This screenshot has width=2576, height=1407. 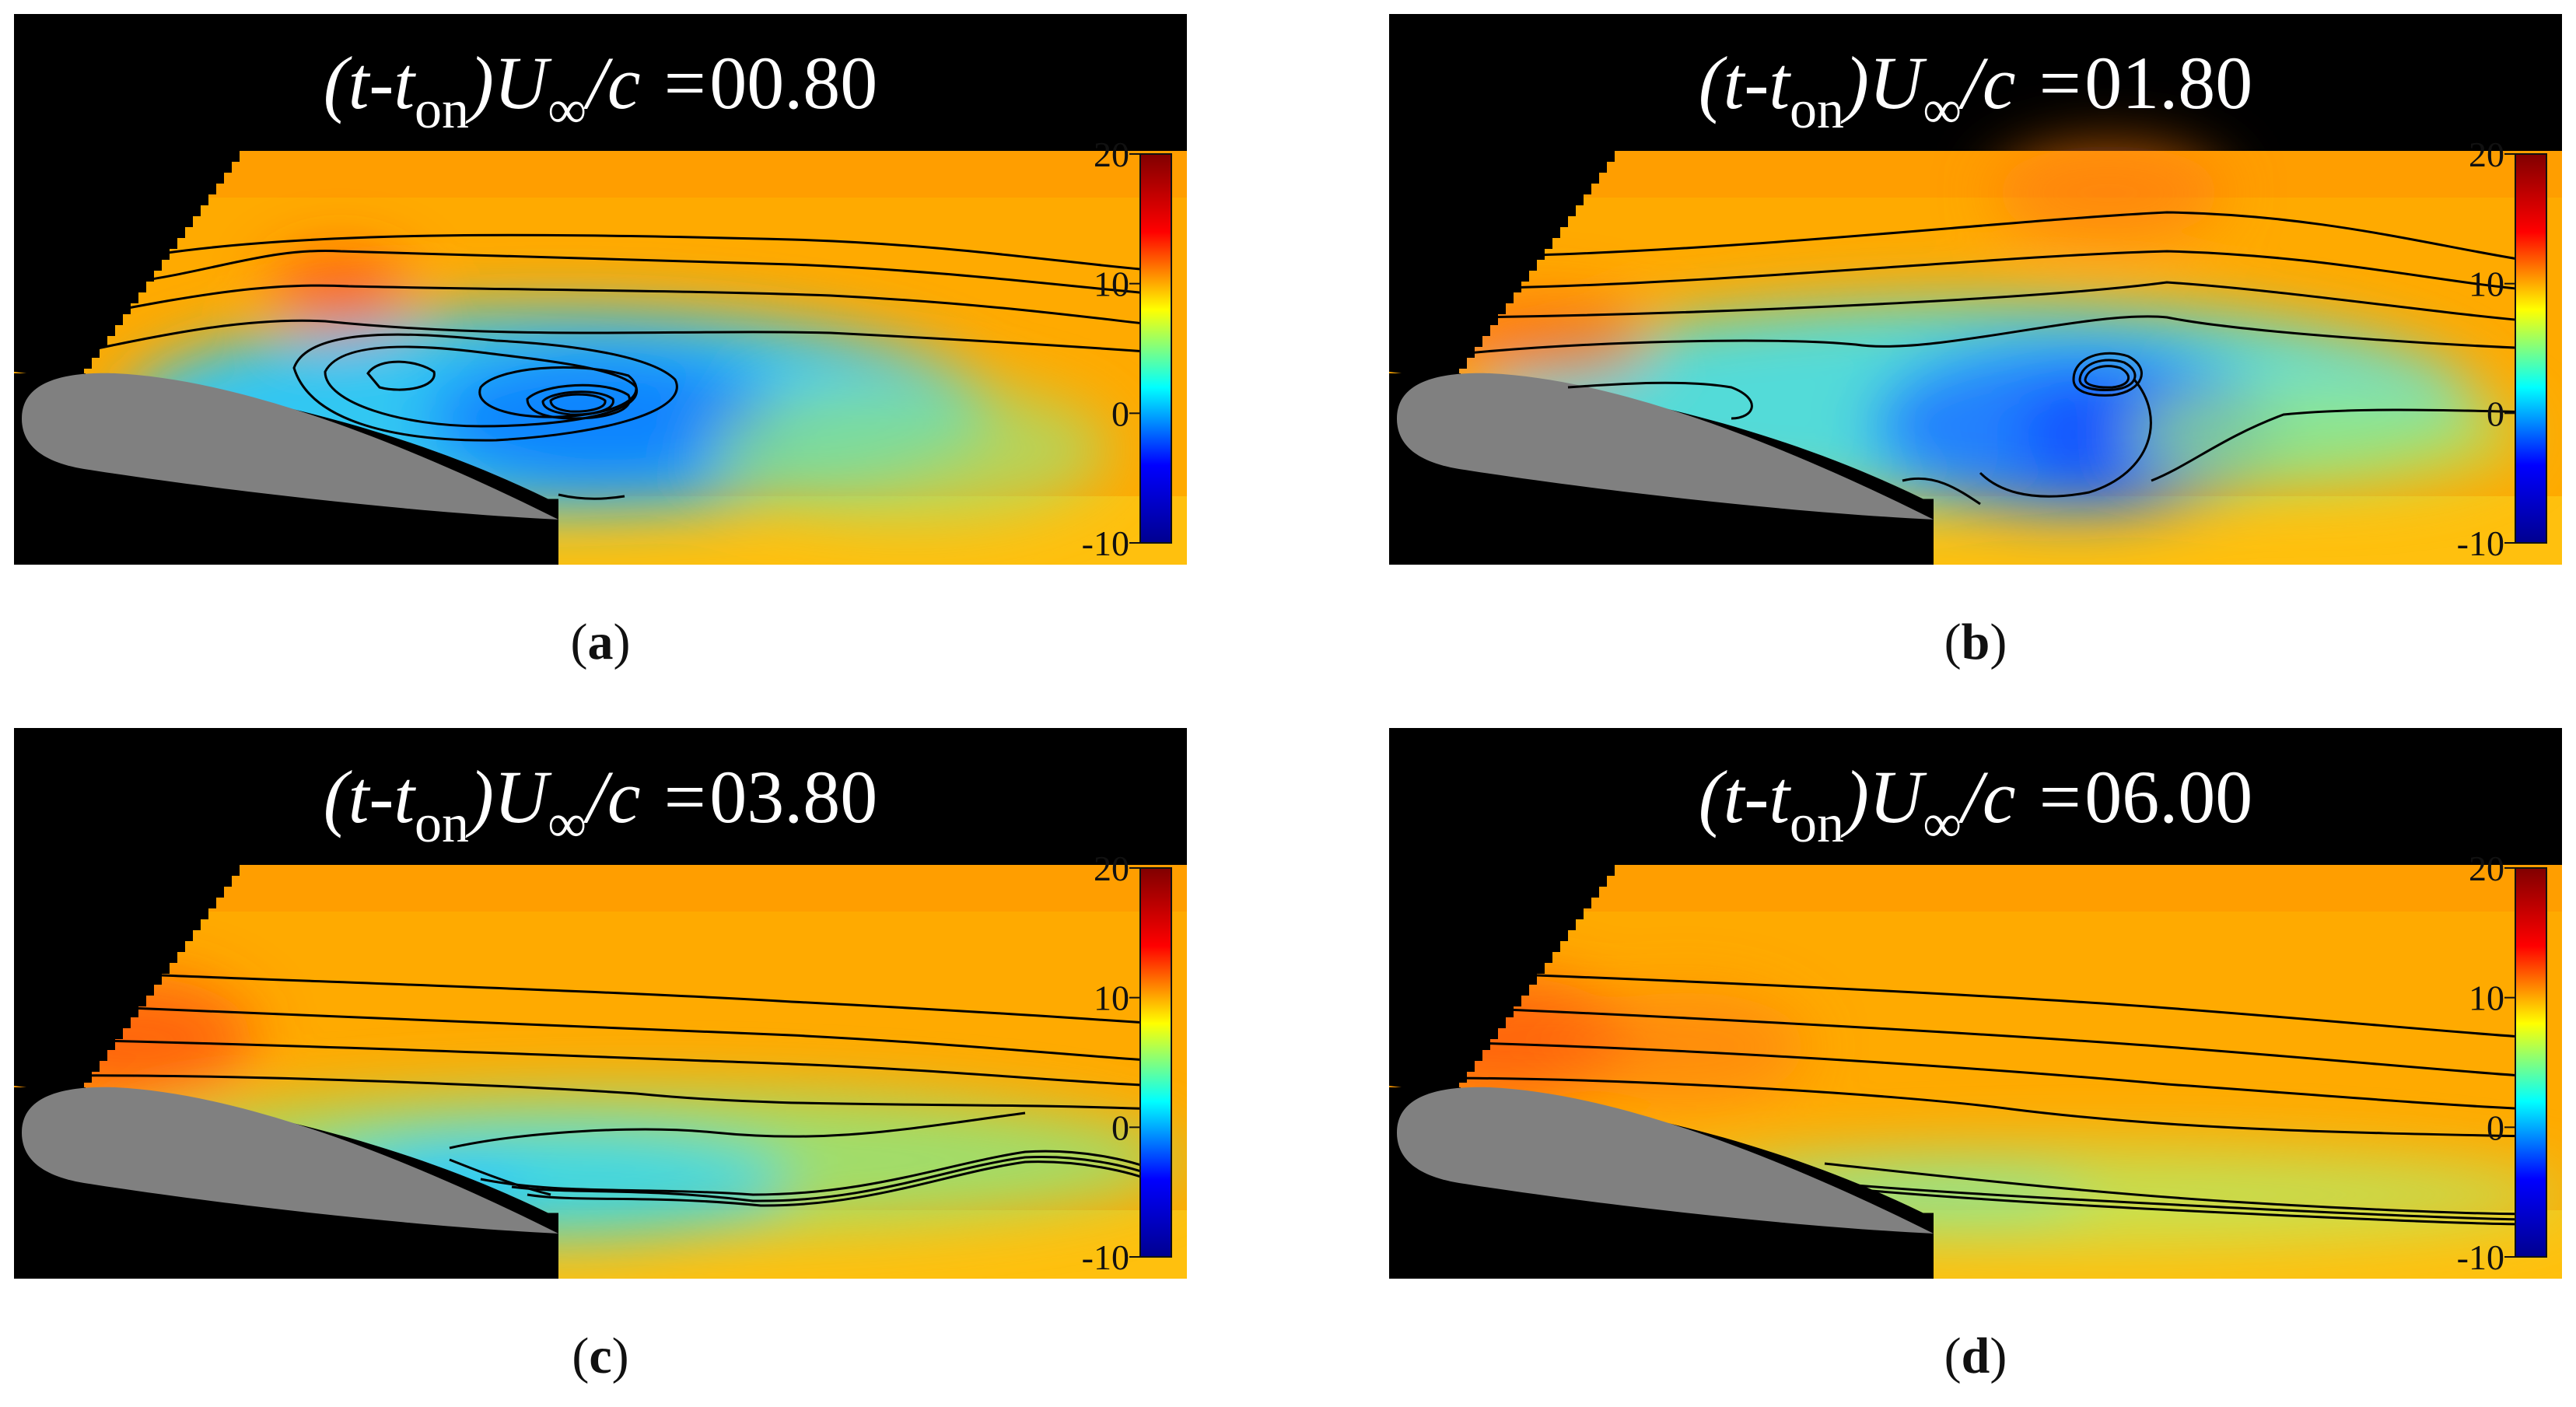 I want to click on title-time-value: 06.00, so click(x=2169, y=796).